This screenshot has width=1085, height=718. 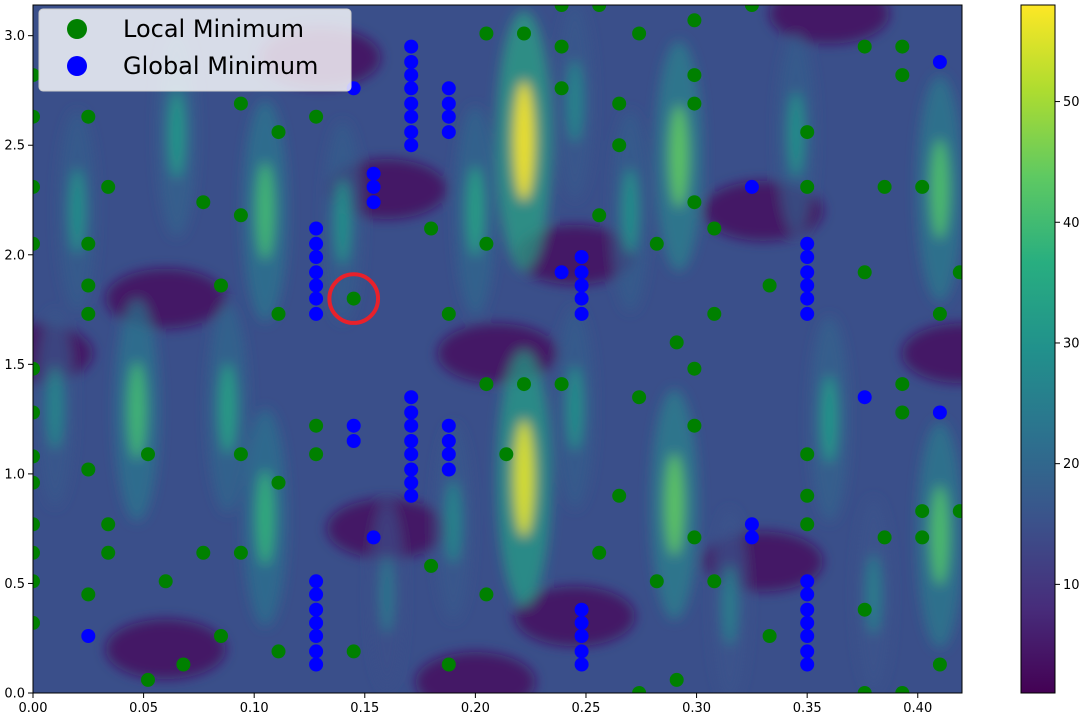 What do you see at coordinates (14, 365) in the screenshot?
I see `y-tick-label: 1.5` at bounding box center [14, 365].